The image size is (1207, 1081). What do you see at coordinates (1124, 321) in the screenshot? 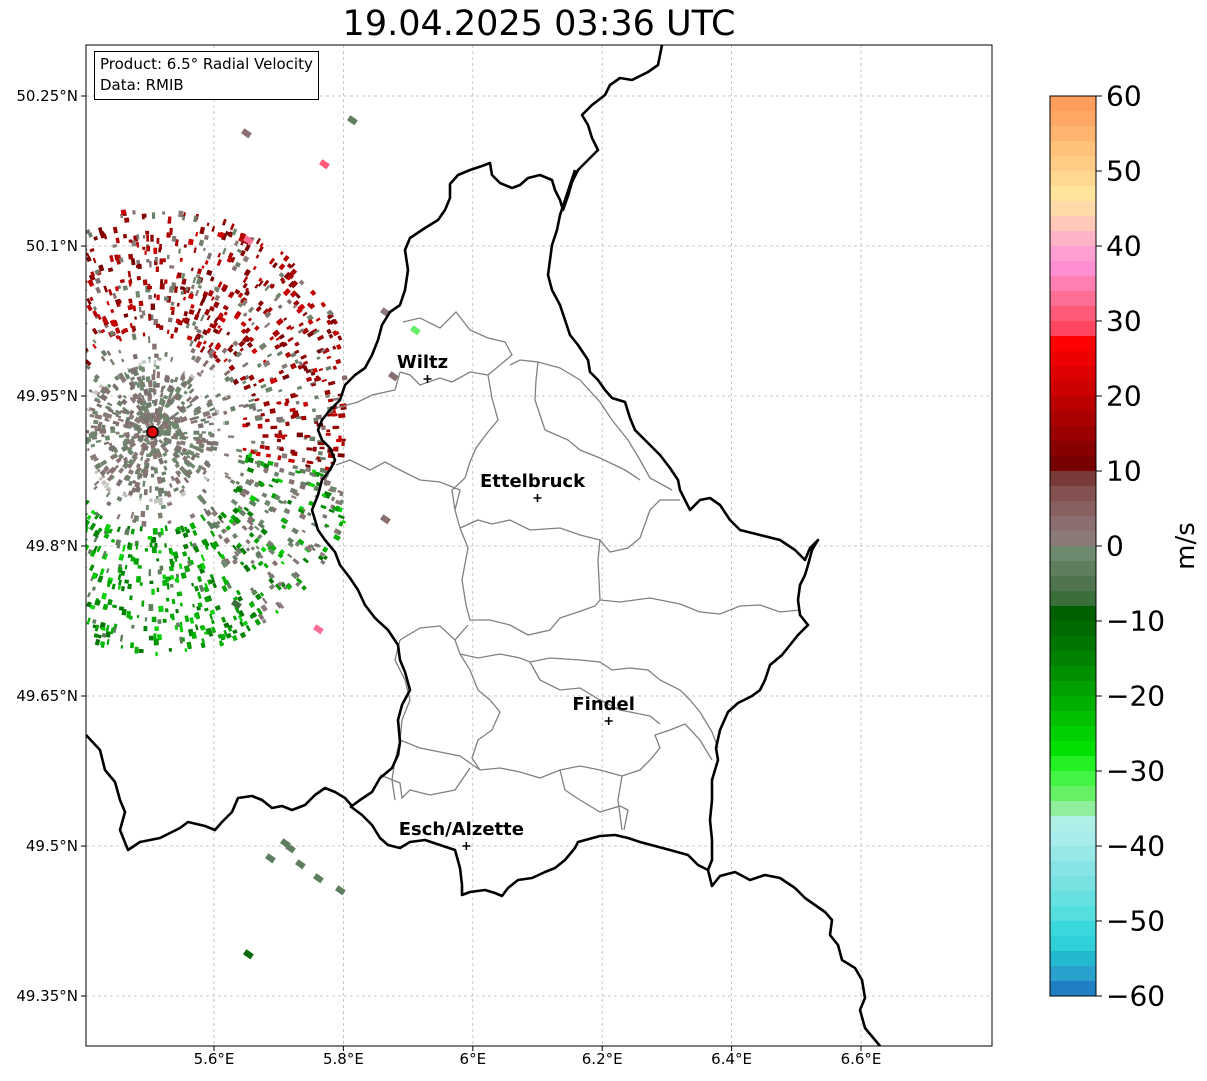
I see `colorbar-tick-label: 30` at bounding box center [1124, 321].